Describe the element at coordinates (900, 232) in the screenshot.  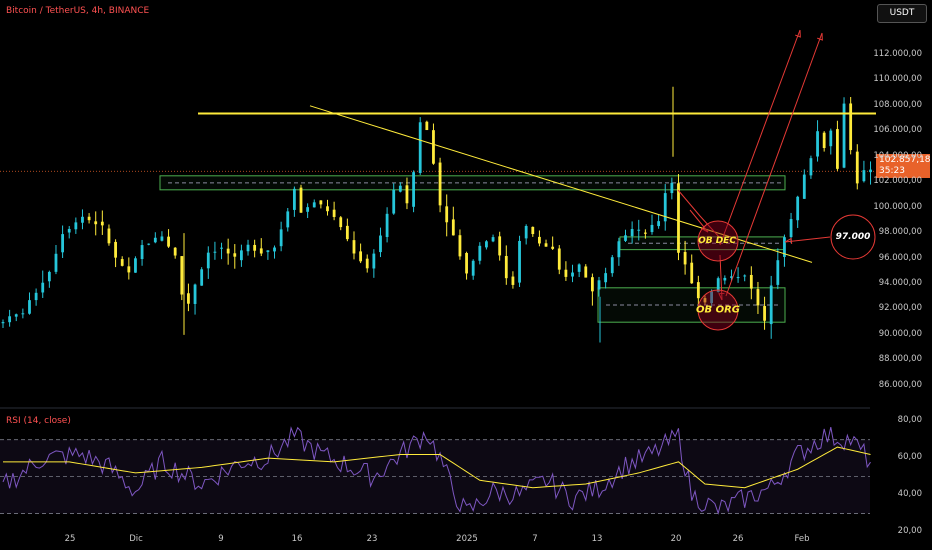
I see `price-tick-label: 98.000,00` at that location.